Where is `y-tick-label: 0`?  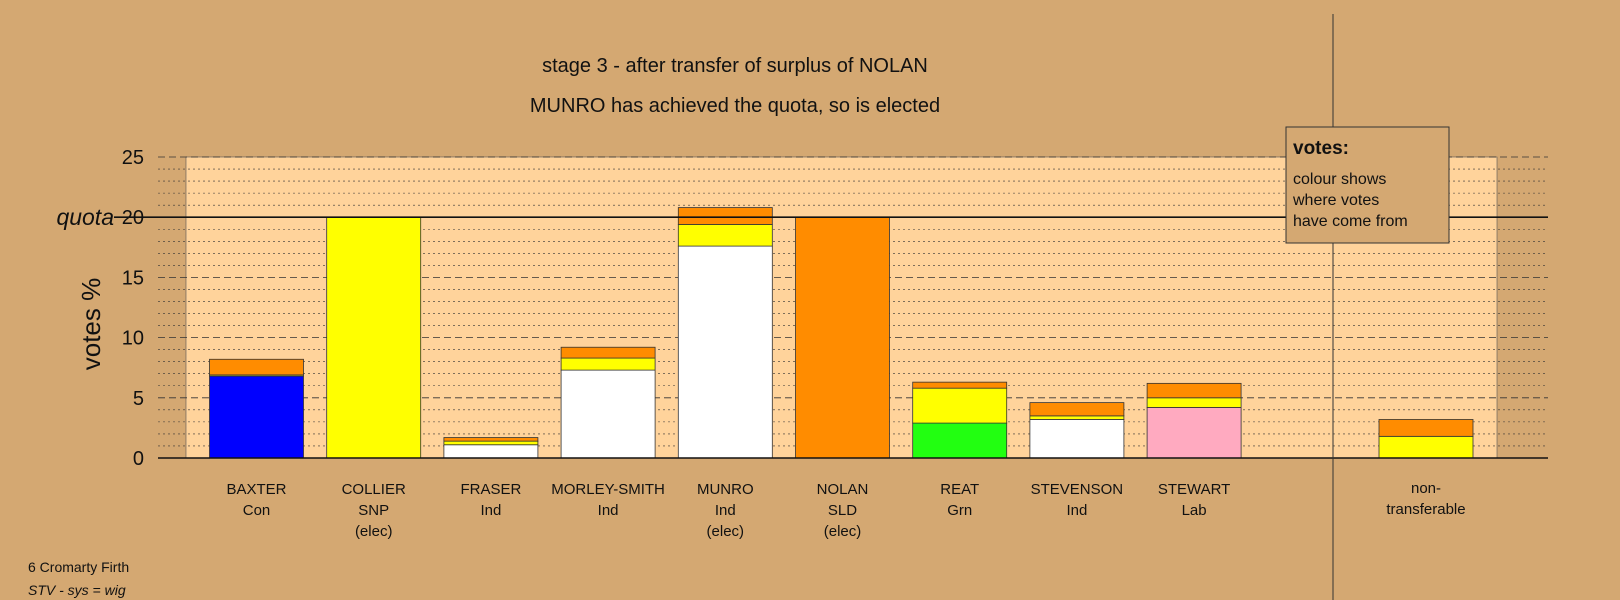
y-tick-label: 0 is located at coordinates (138, 459).